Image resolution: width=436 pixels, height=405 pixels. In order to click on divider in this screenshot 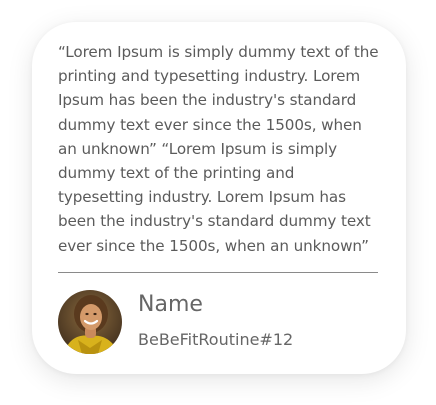, I will do `click(218, 272)`.